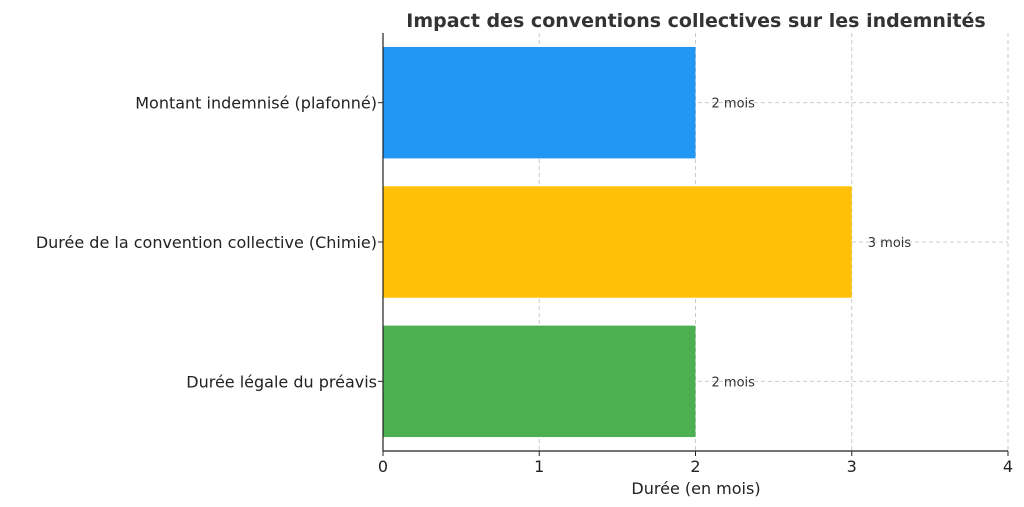  What do you see at coordinates (695, 466) in the screenshot?
I see `x-tick-label: 2` at bounding box center [695, 466].